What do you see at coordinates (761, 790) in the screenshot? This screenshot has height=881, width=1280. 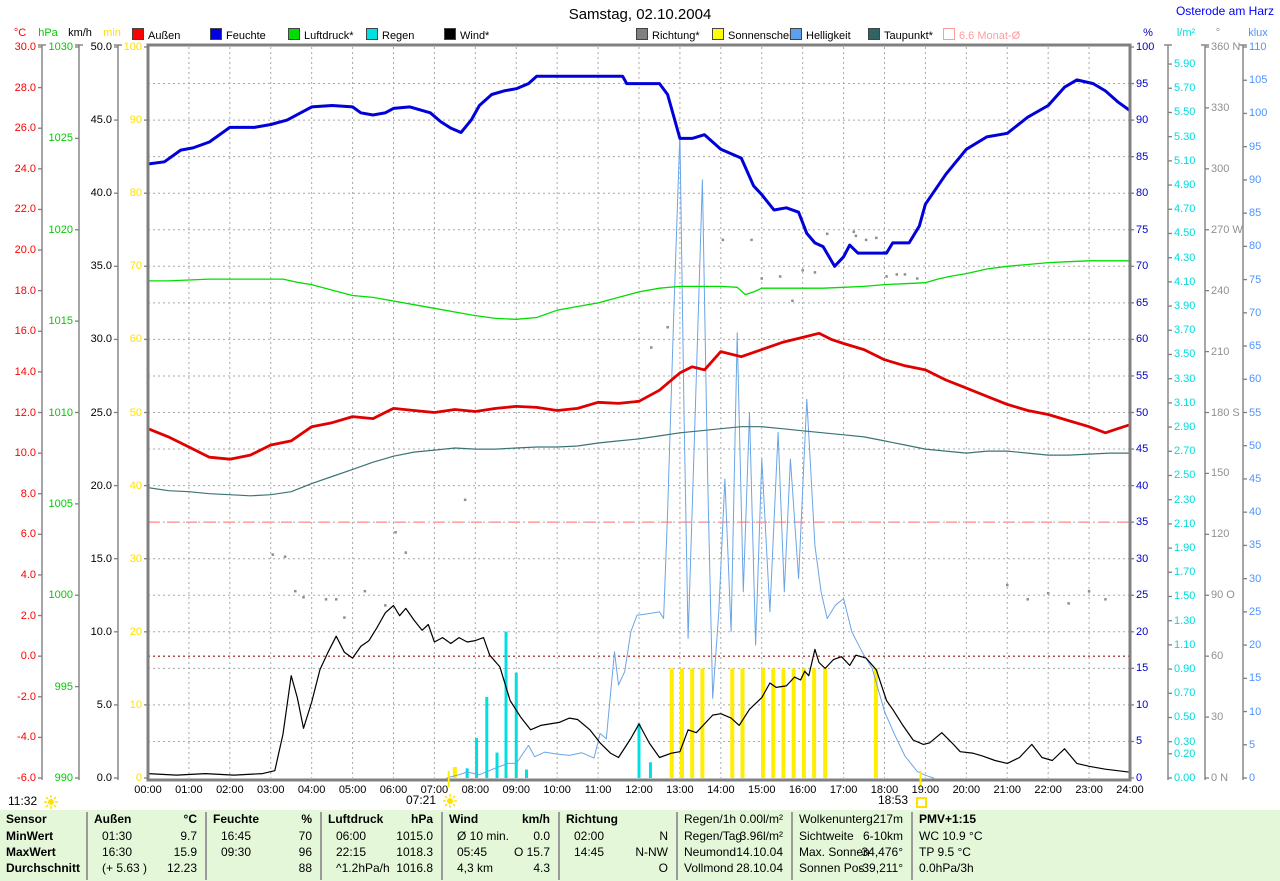 I see `x-axis-label: 15:00` at bounding box center [761, 790].